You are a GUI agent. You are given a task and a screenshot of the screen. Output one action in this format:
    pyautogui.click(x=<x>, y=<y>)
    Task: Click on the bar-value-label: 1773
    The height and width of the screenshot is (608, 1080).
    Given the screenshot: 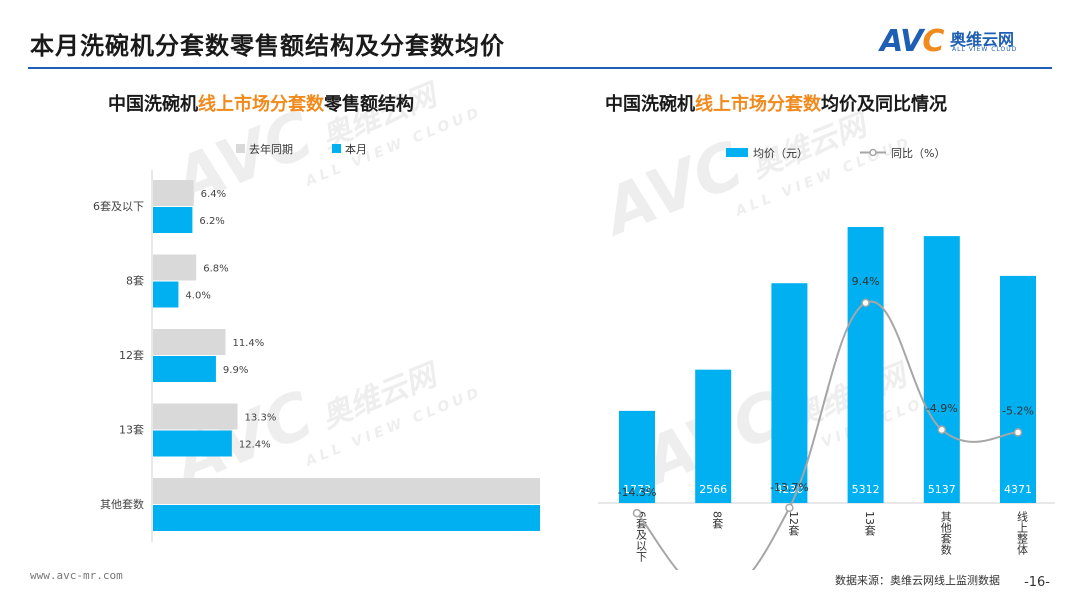 What is the action you would take?
    pyautogui.click(x=637, y=489)
    